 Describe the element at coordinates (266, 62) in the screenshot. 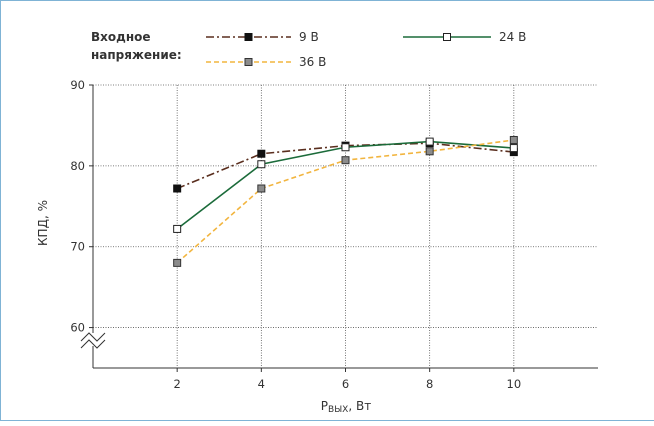

I see `legend-item-3: 36 В` at that location.